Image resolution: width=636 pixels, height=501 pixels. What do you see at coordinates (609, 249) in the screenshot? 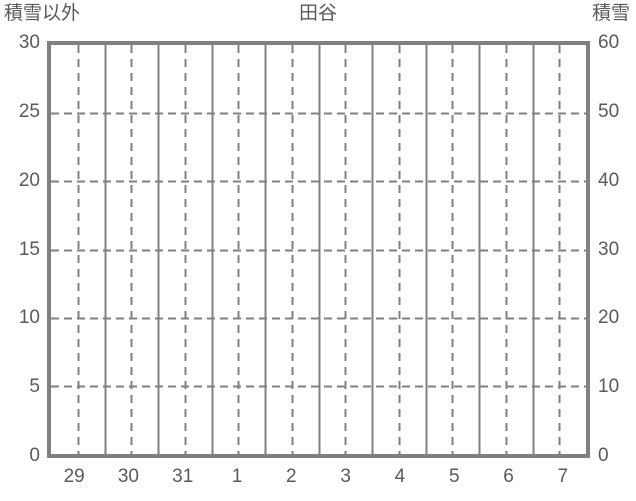
I see `right-y-tick-30: 30` at bounding box center [609, 249].